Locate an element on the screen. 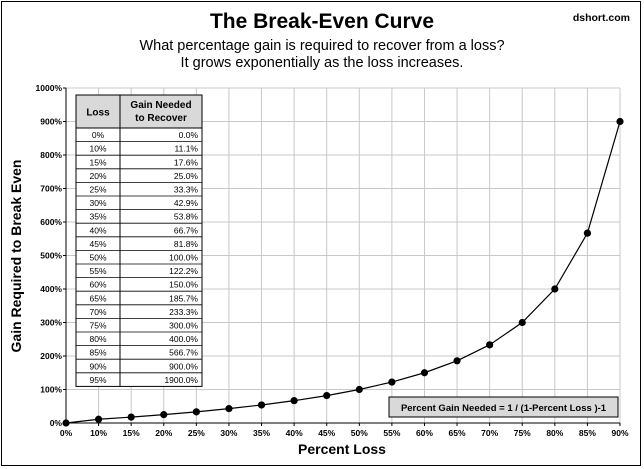 The height and width of the screenshot is (469, 644). x-tick-label: 85% is located at coordinates (587, 433).